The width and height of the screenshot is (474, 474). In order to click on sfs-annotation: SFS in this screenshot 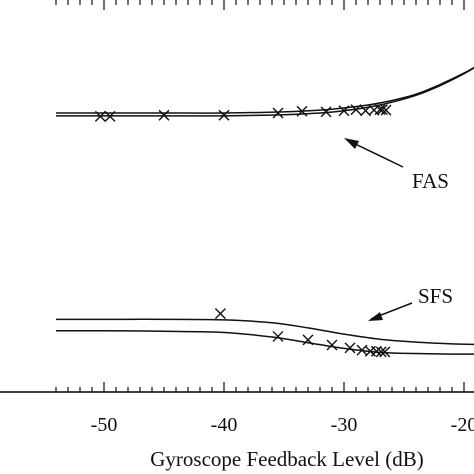, I will do `click(410, 302)`.